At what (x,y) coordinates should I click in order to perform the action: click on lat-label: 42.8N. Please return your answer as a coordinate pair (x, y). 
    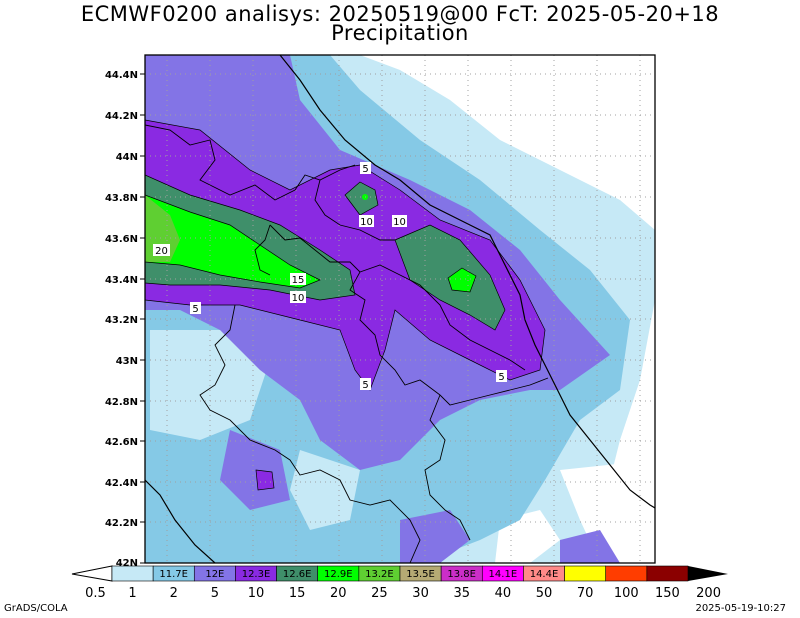
    Looking at the image, I should click on (121, 402).